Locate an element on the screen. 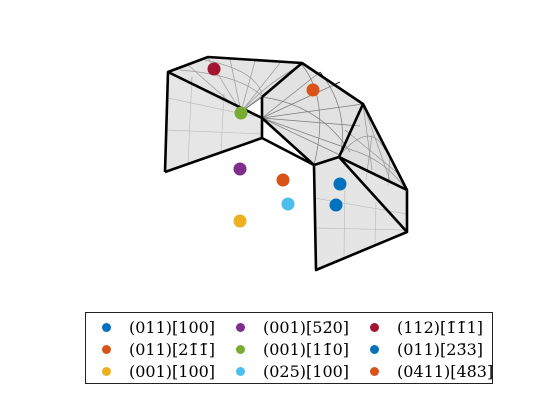 The image size is (560, 420). legend-label: (011)[23̄3] is located at coordinates (440, 349).